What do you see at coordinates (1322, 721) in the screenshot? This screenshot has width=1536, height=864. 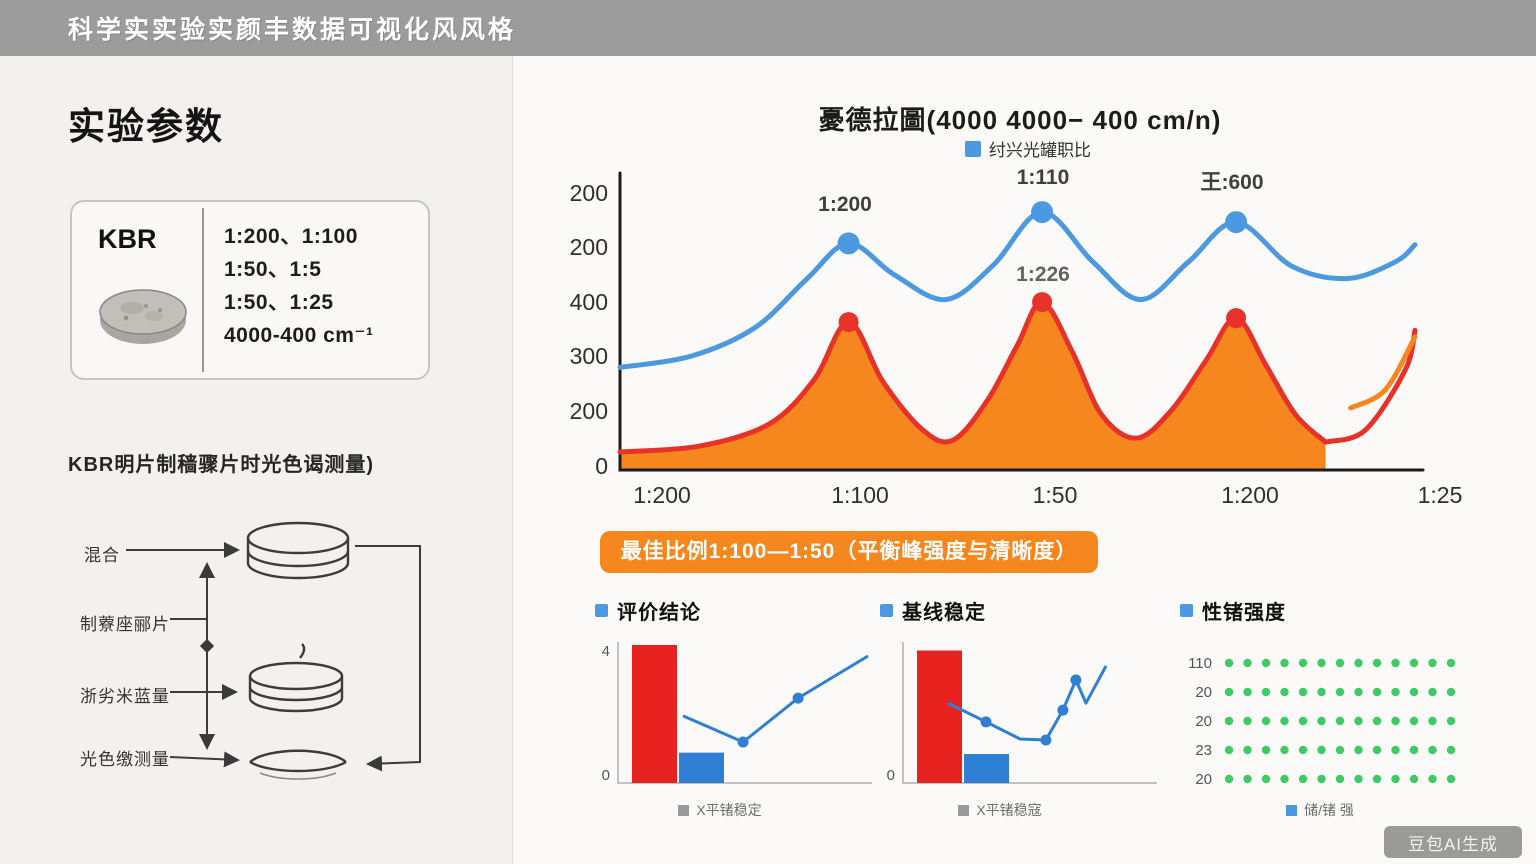 I see `strength-dot-grid: 110 20 20 23 20` at bounding box center [1322, 721].